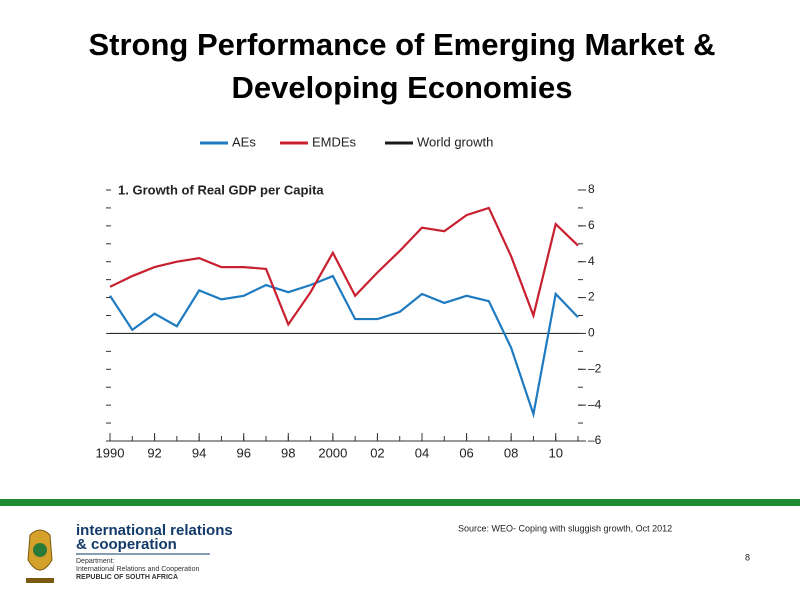 The width and height of the screenshot is (800, 600). Describe the element at coordinates (126, 544) in the screenshot. I see `logo-text: & cooperation` at that location.